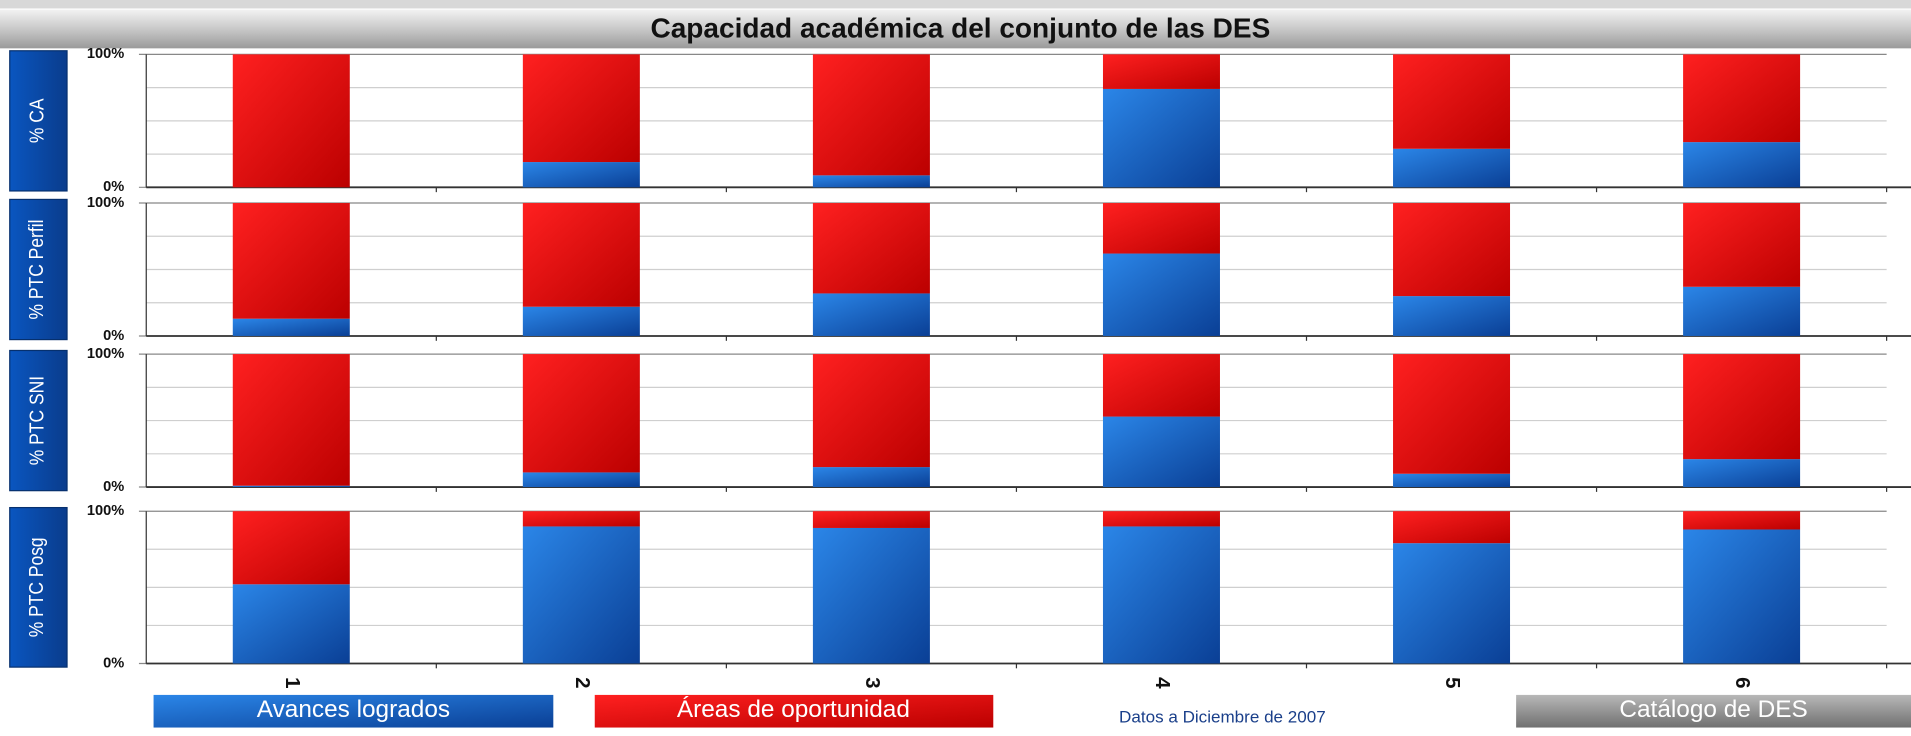 This screenshot has height=736, width=1911. Describe the element at coordinates (292, 682) in the screenshot. I see `x-tick-label: 1` at that location.